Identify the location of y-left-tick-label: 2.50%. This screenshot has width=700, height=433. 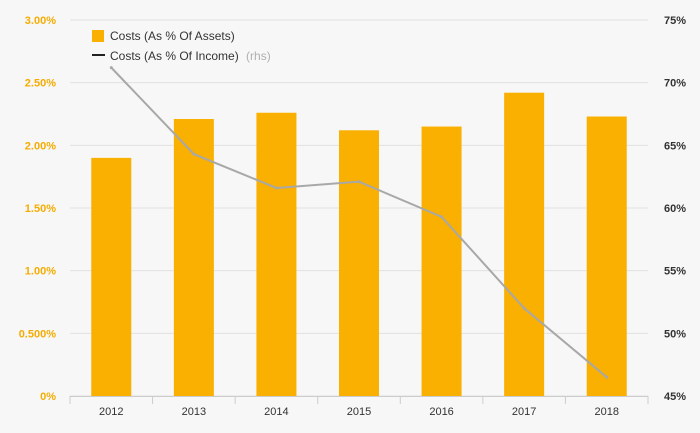
(40, 84).